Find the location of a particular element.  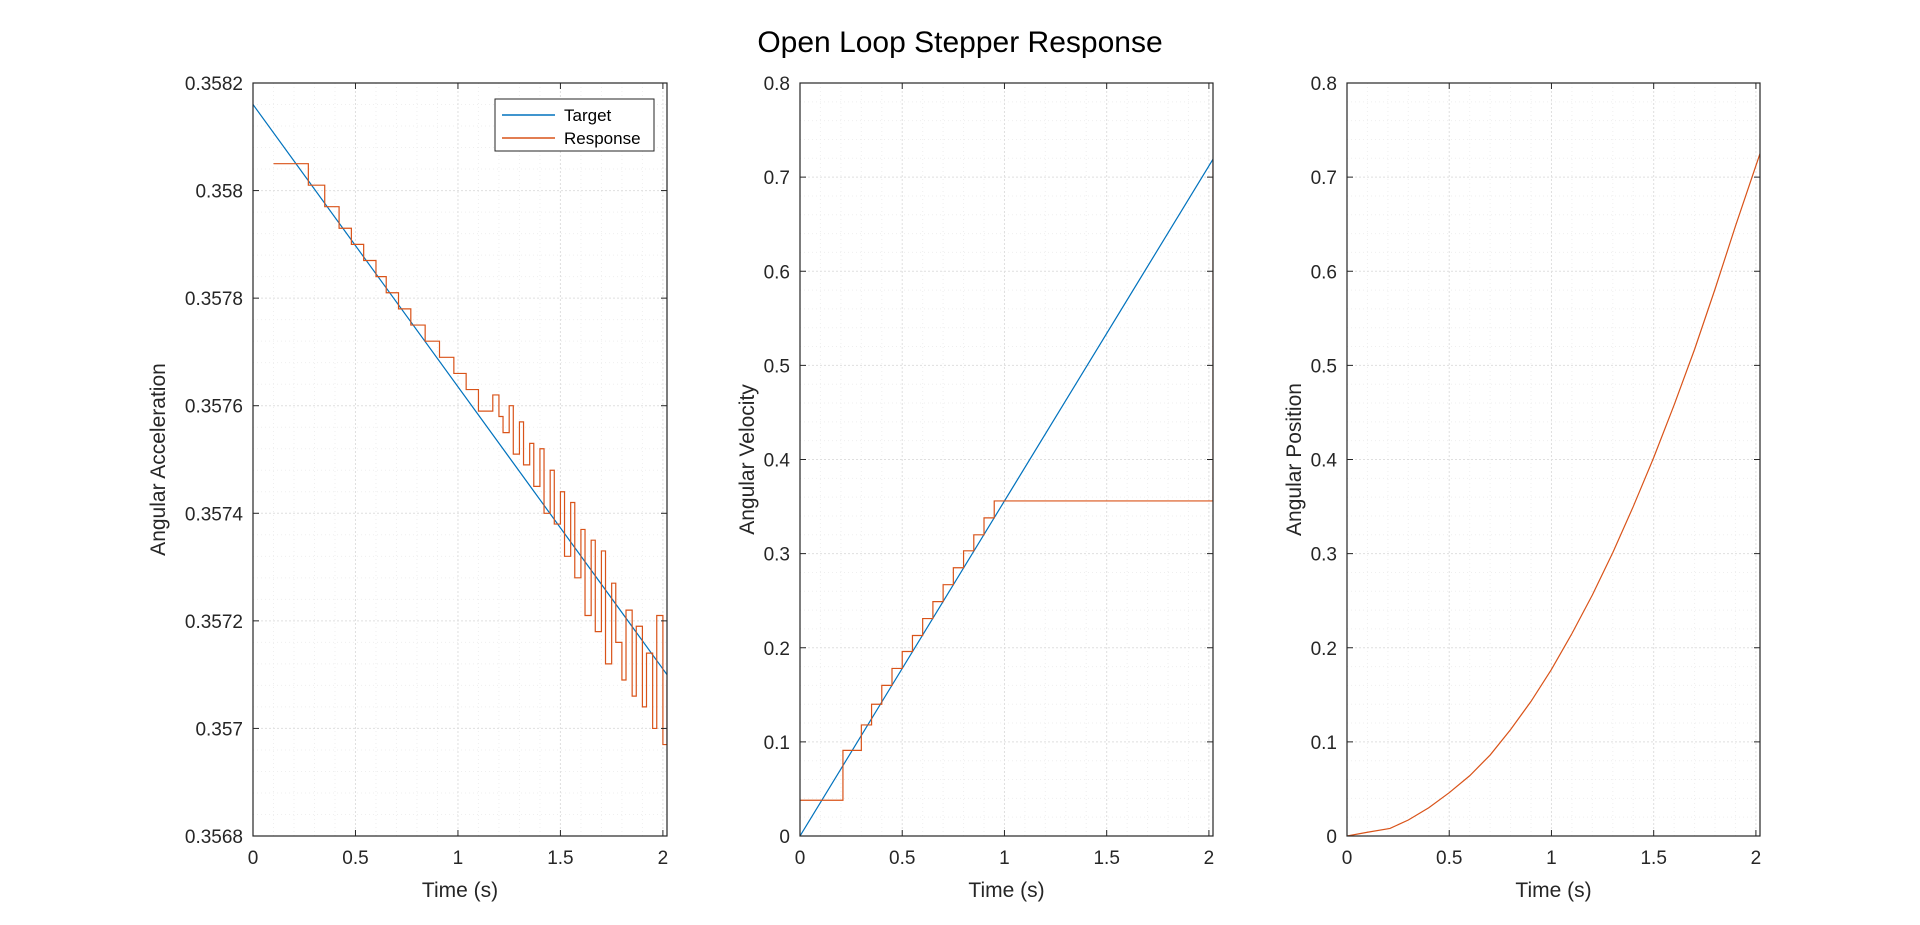

y-tick-label: 0.3574 is located at coordinates (214, 514).